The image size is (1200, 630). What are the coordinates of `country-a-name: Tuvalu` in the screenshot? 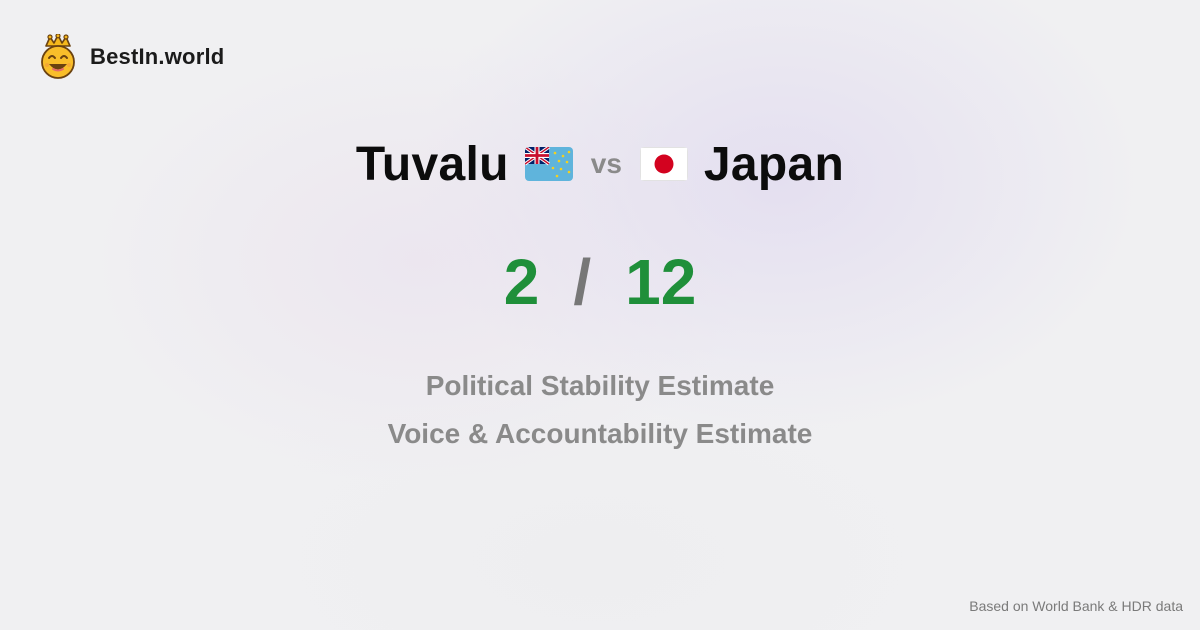 It's located at (432, 164).